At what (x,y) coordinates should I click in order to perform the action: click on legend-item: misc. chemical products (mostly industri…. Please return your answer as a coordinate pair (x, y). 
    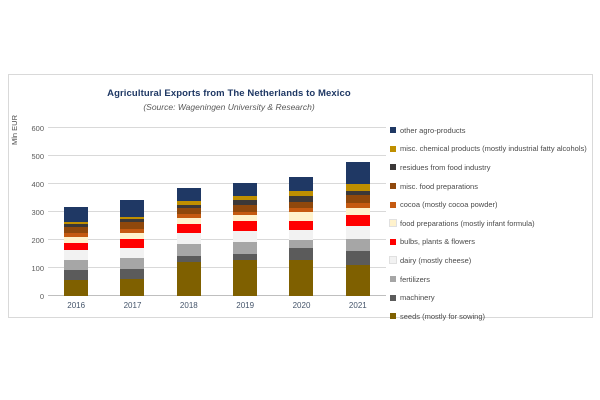
    Looking at the image, I should click on (493, 149).